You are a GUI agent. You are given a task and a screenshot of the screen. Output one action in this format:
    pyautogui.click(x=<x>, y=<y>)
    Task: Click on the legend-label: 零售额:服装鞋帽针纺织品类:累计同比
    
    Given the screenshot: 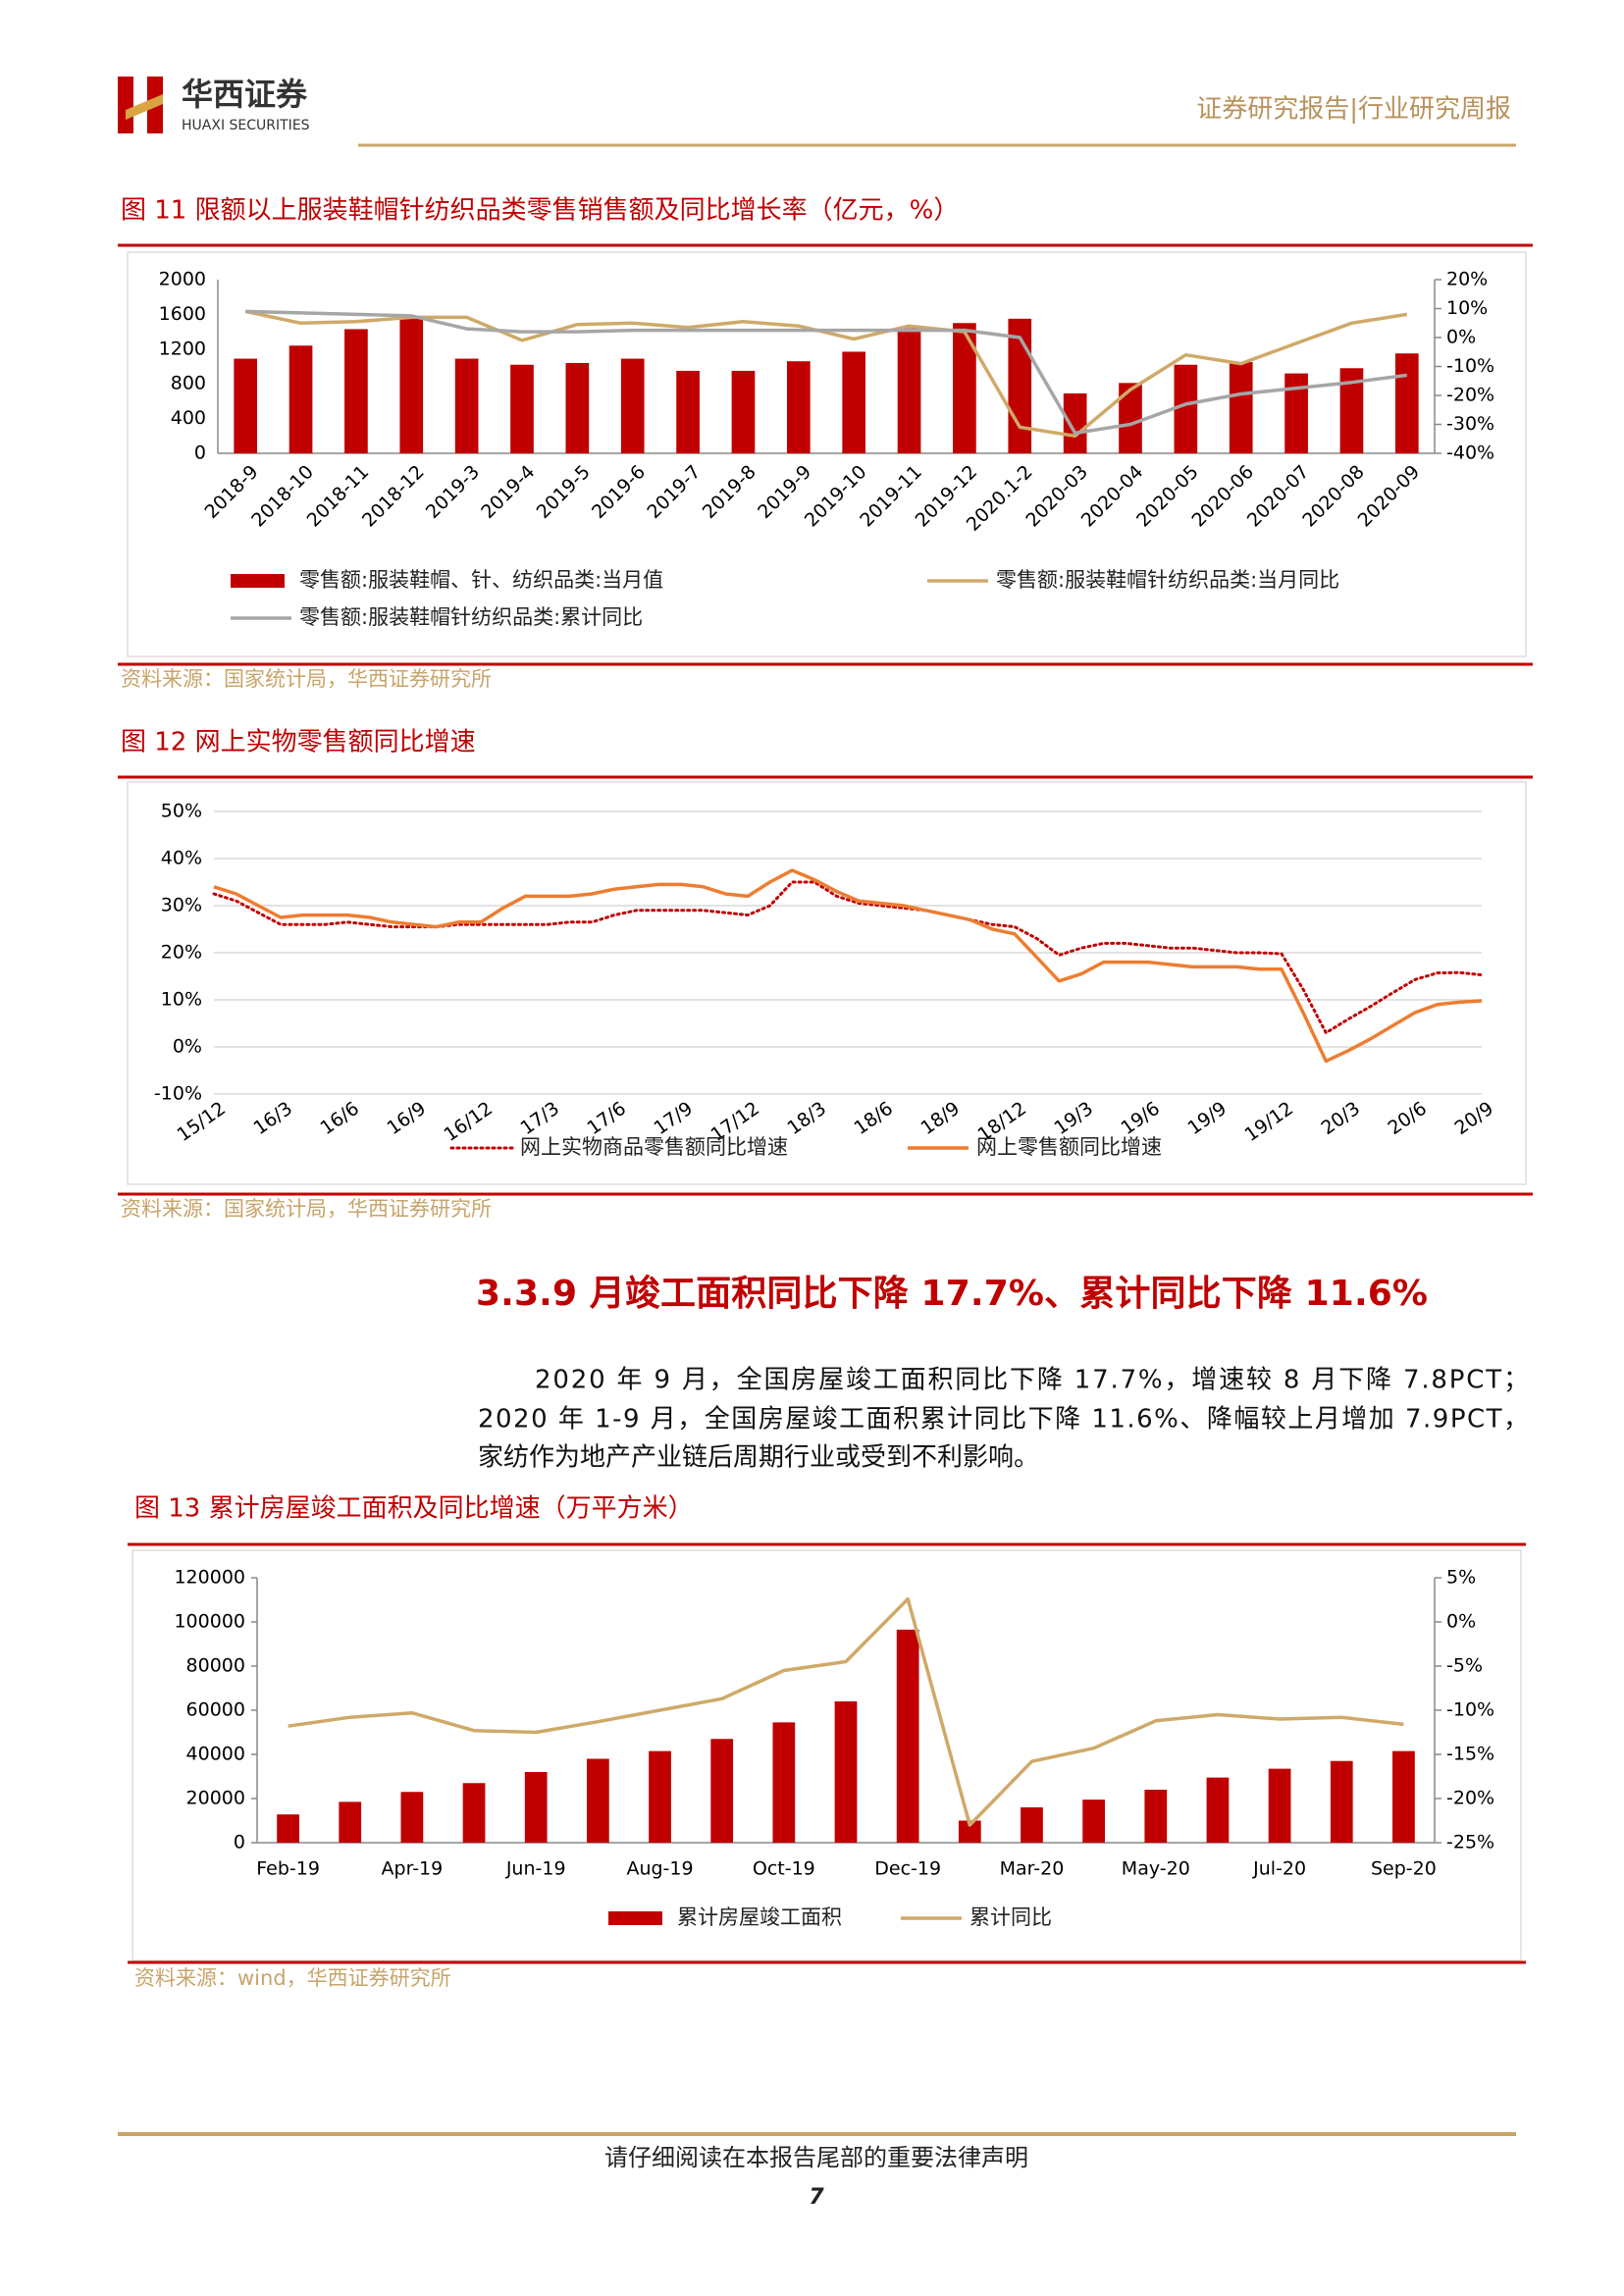 What is the action you would take?
    pyautogui.click(x=471, y=617)
    